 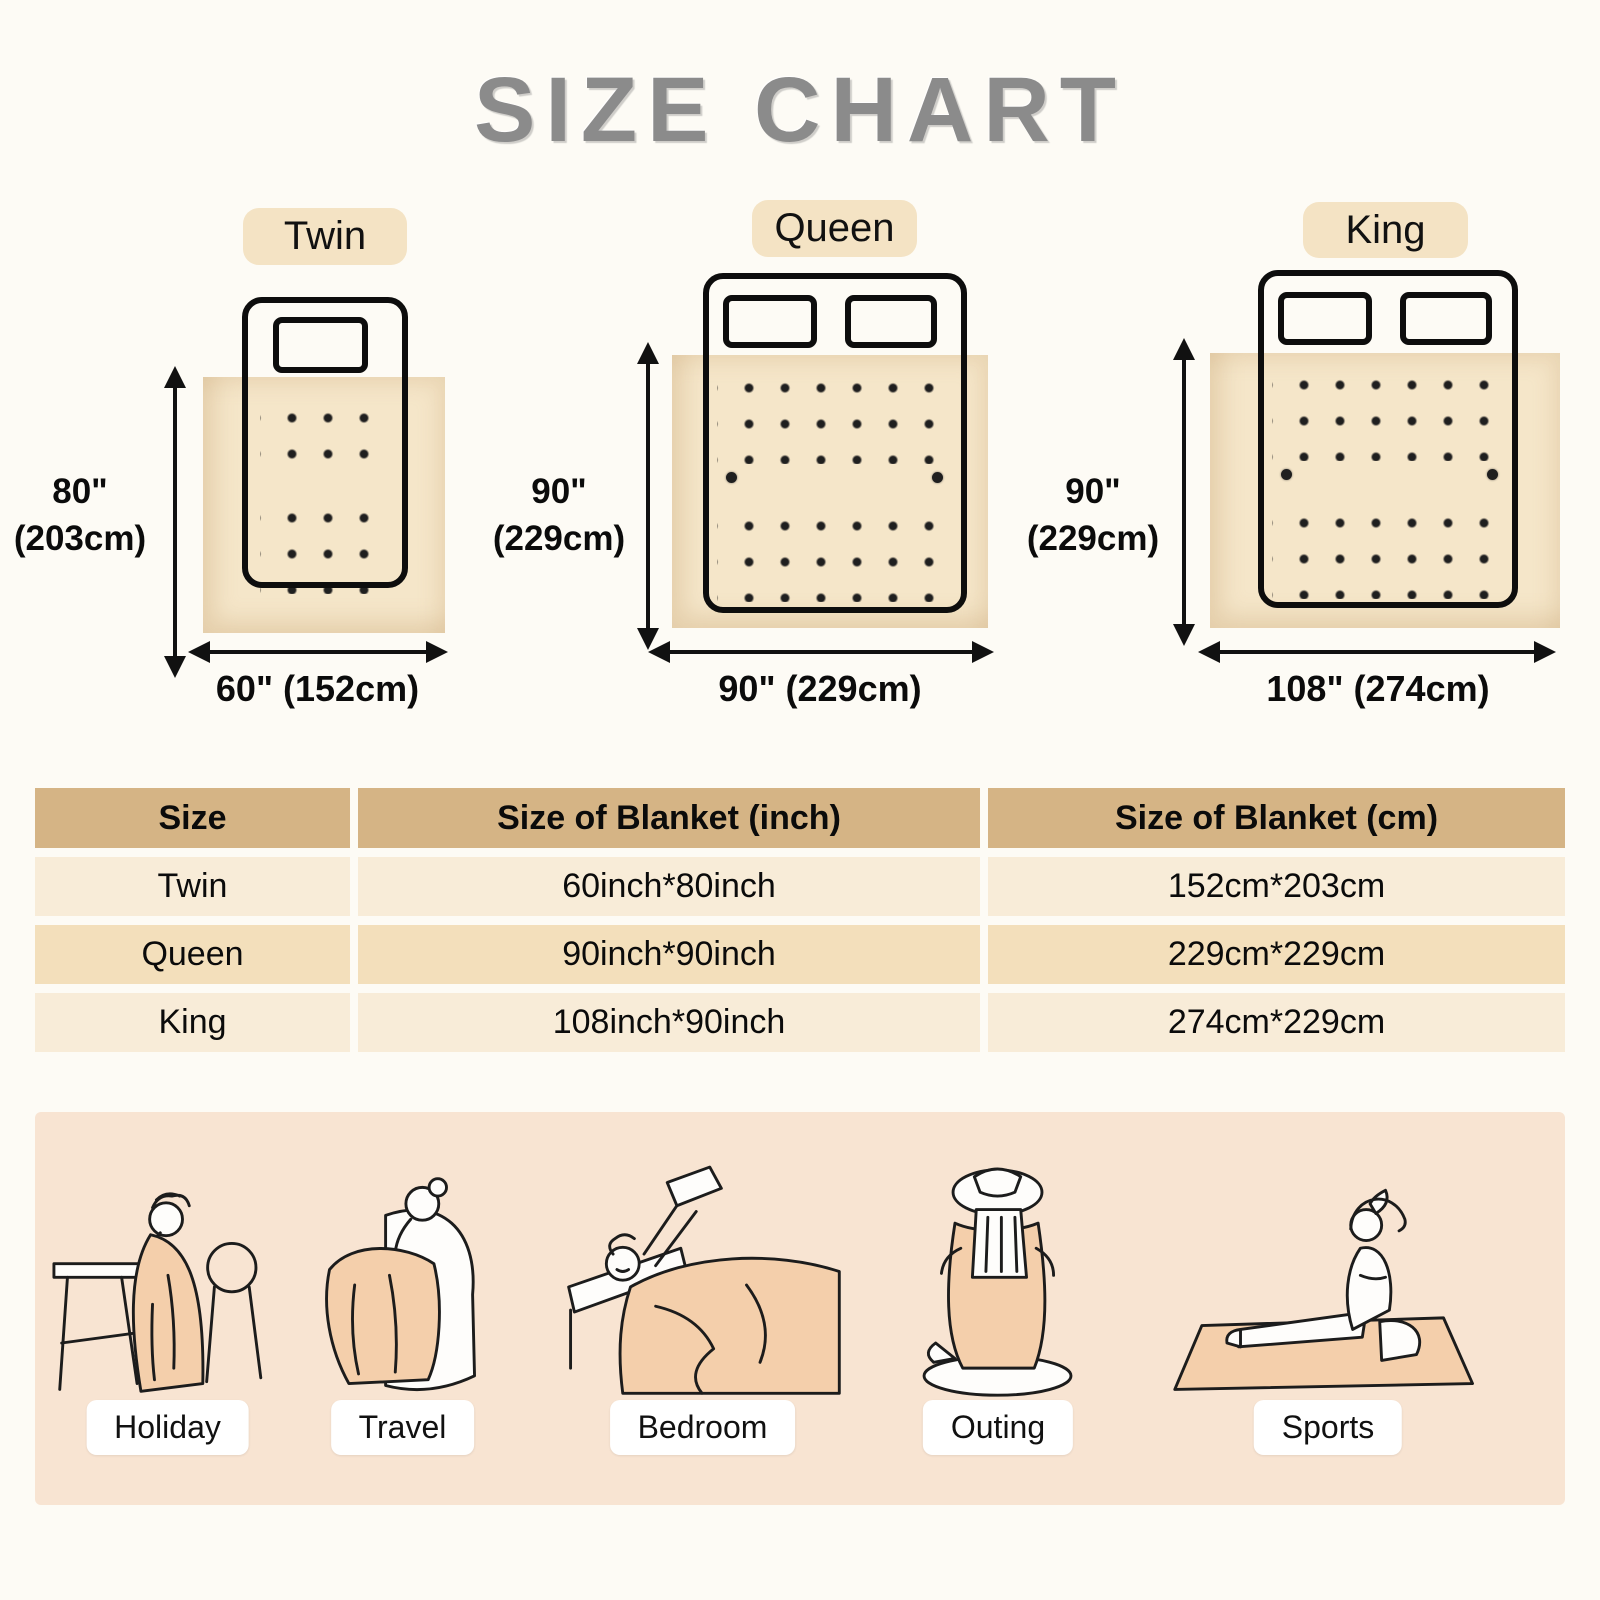 What do you see at coordinates (1388, 546) in the screenshot?
I see `king-blanket-dots-bottom` at bounding box center [1388, 546].